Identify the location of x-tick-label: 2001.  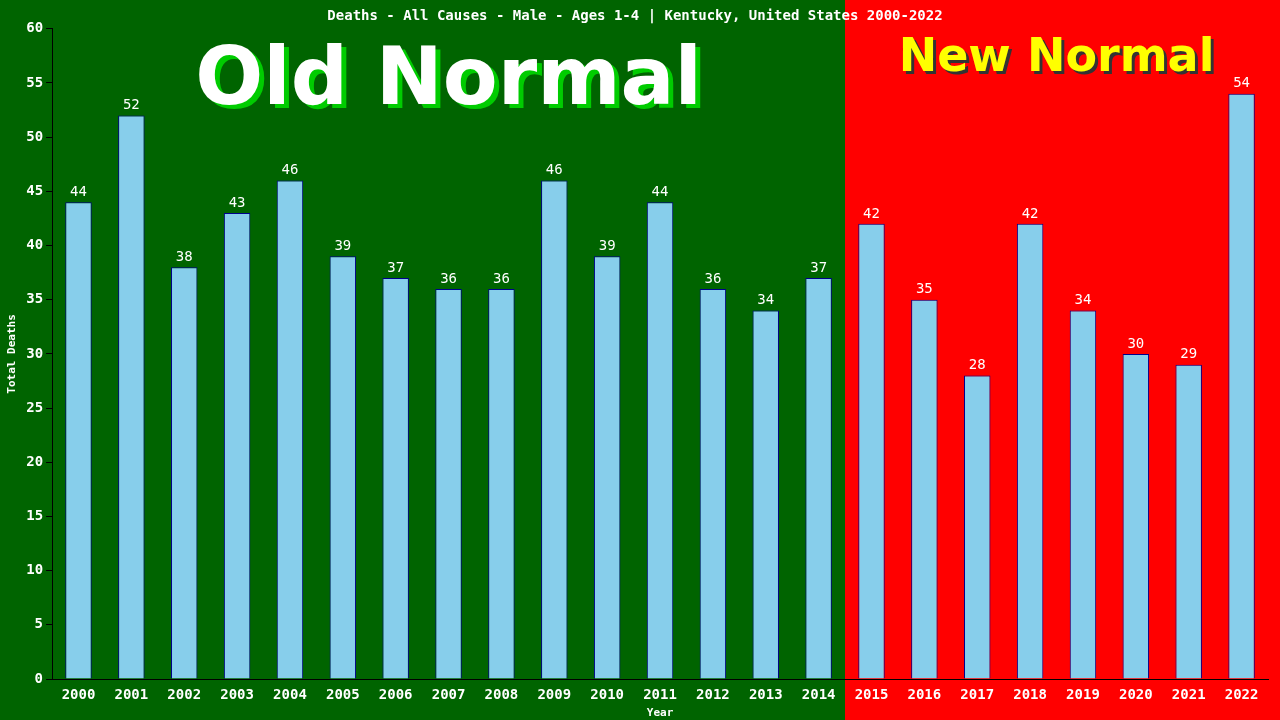
(131, 694).